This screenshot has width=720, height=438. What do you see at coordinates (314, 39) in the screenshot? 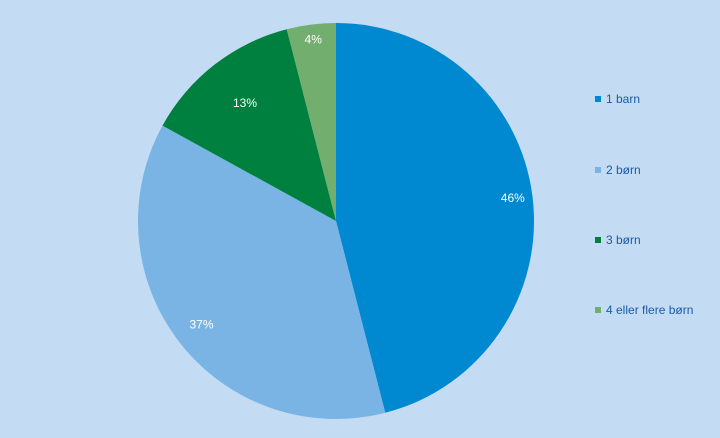
I see `slice-value-label-4: 4%` at bounding box center [314, 39].